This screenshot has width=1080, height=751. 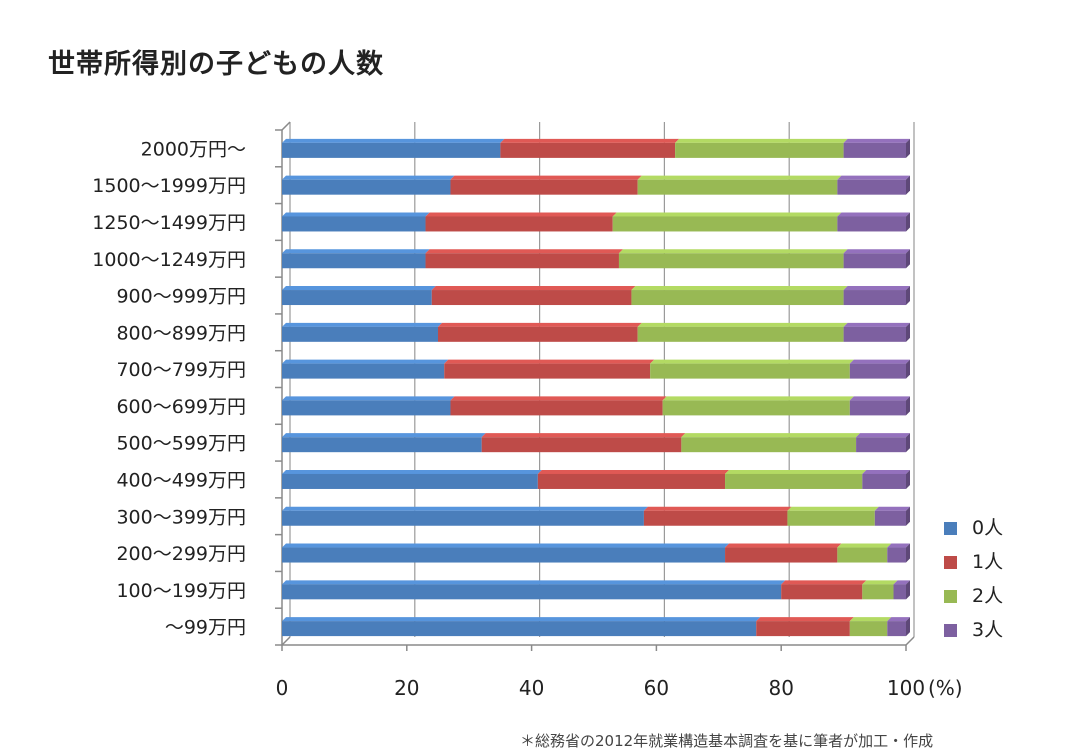 What do you see at coordinates (945, 688) in the screenshot?
I see `x-unit-label: (%)` at bounding box center [945, 688].